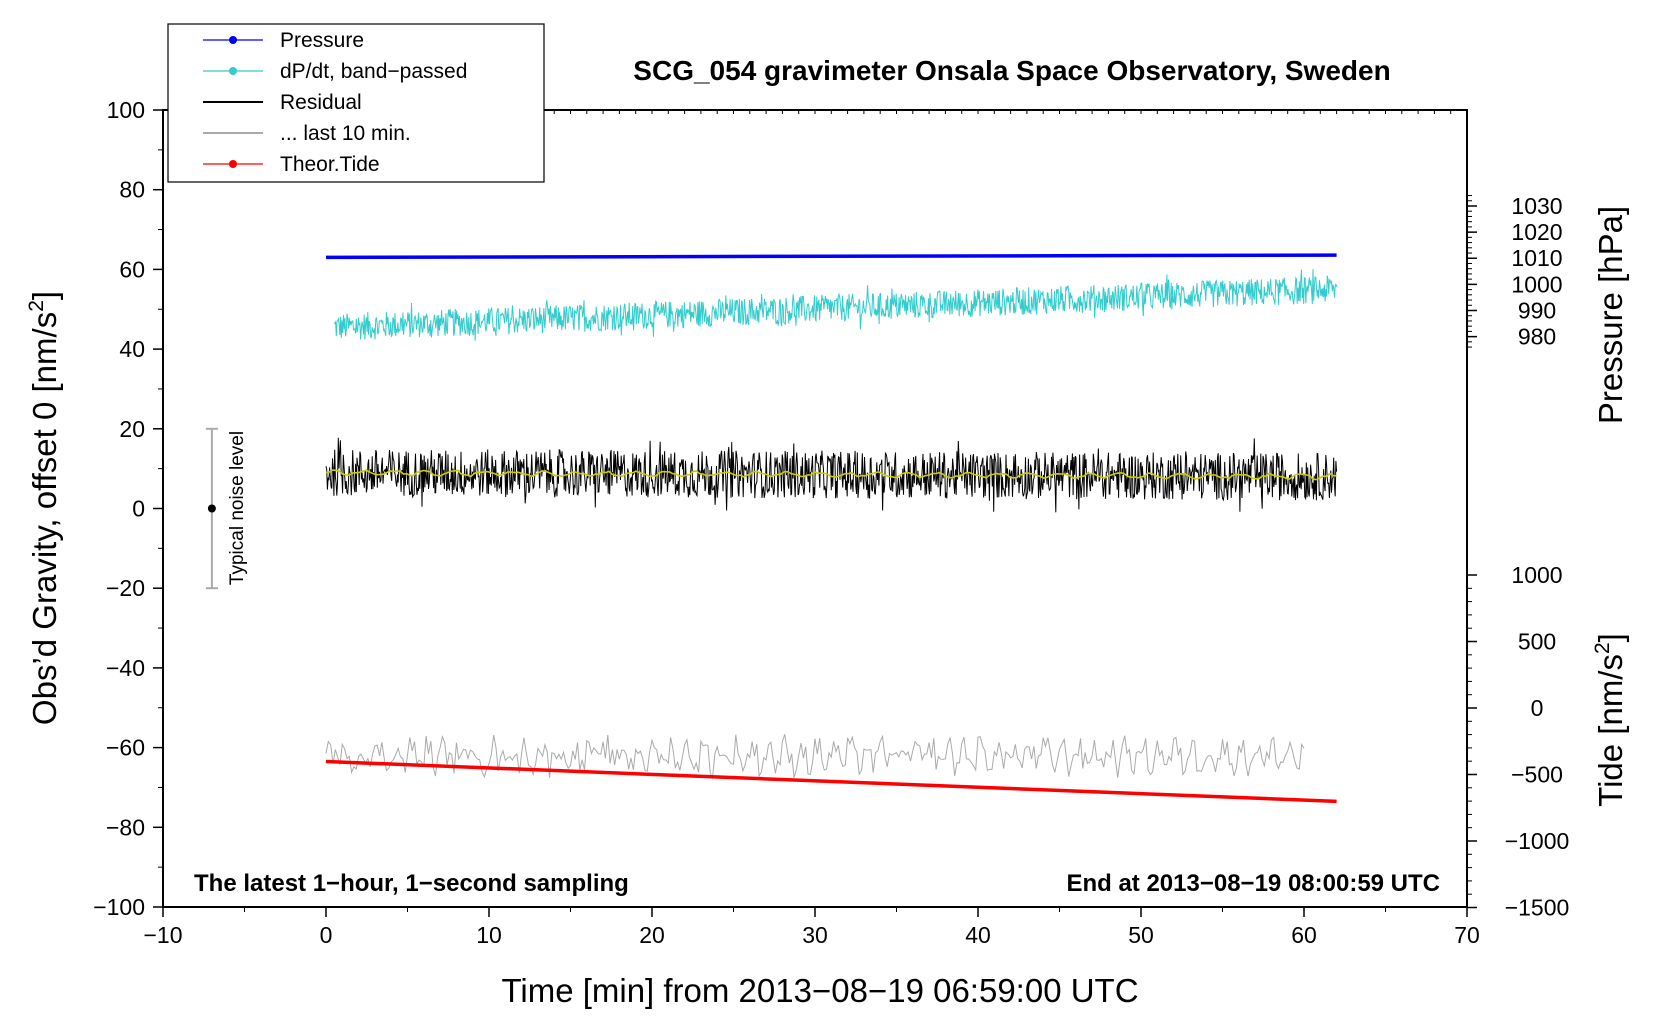 The image size is (1660, 1020). What do you see at coordinates (330, 164) in the screenshot?
I see `legend-label-theor-tide: Theor.Tide` at bounding box center [330, 164].